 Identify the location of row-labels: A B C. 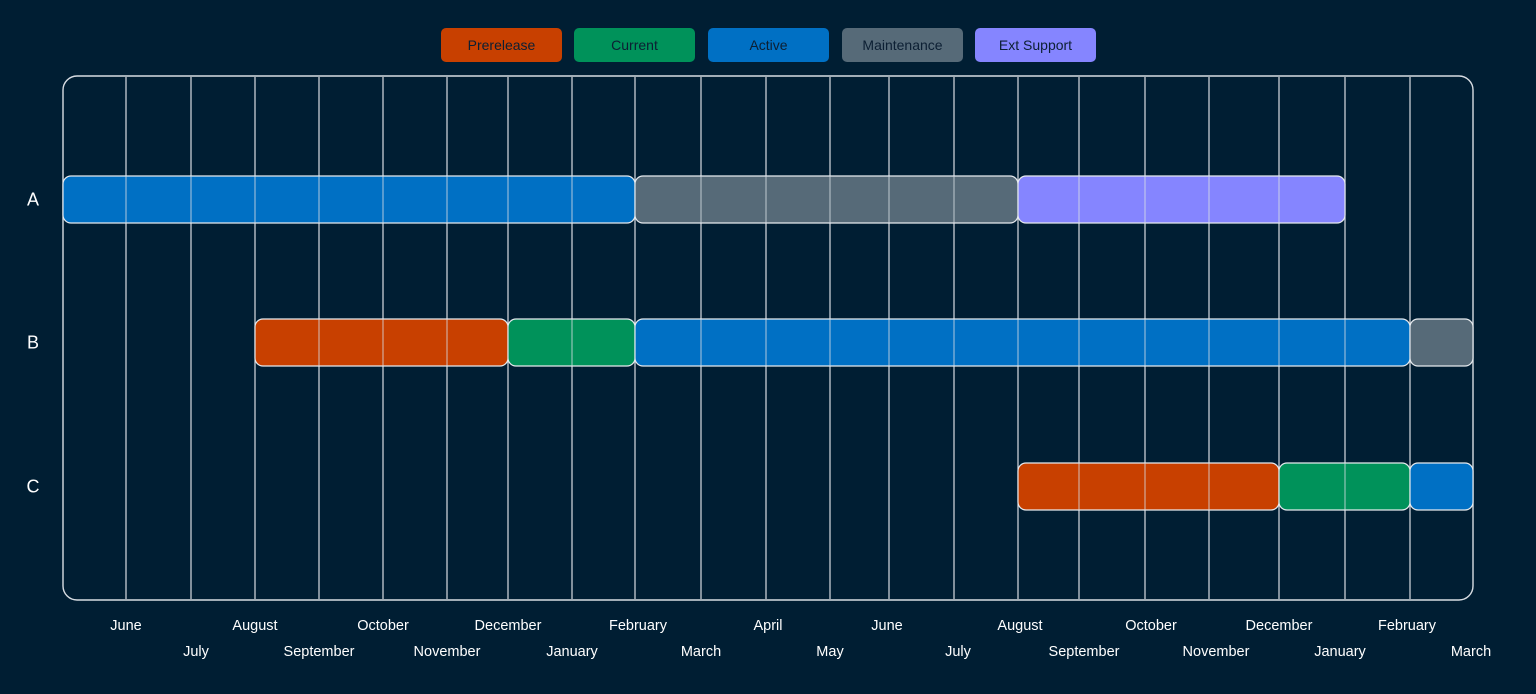
(33, 343).